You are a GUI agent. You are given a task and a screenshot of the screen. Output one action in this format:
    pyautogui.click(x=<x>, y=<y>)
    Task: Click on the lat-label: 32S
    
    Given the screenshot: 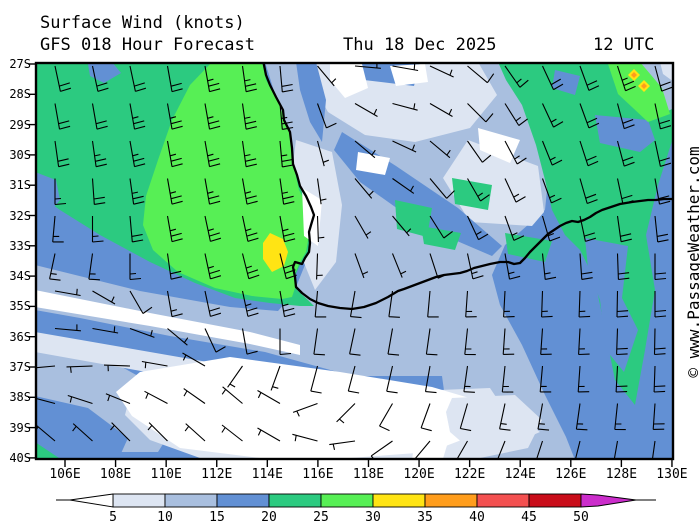 What is the action you would take?
    pyautogui.click(x=20, y=215)
    